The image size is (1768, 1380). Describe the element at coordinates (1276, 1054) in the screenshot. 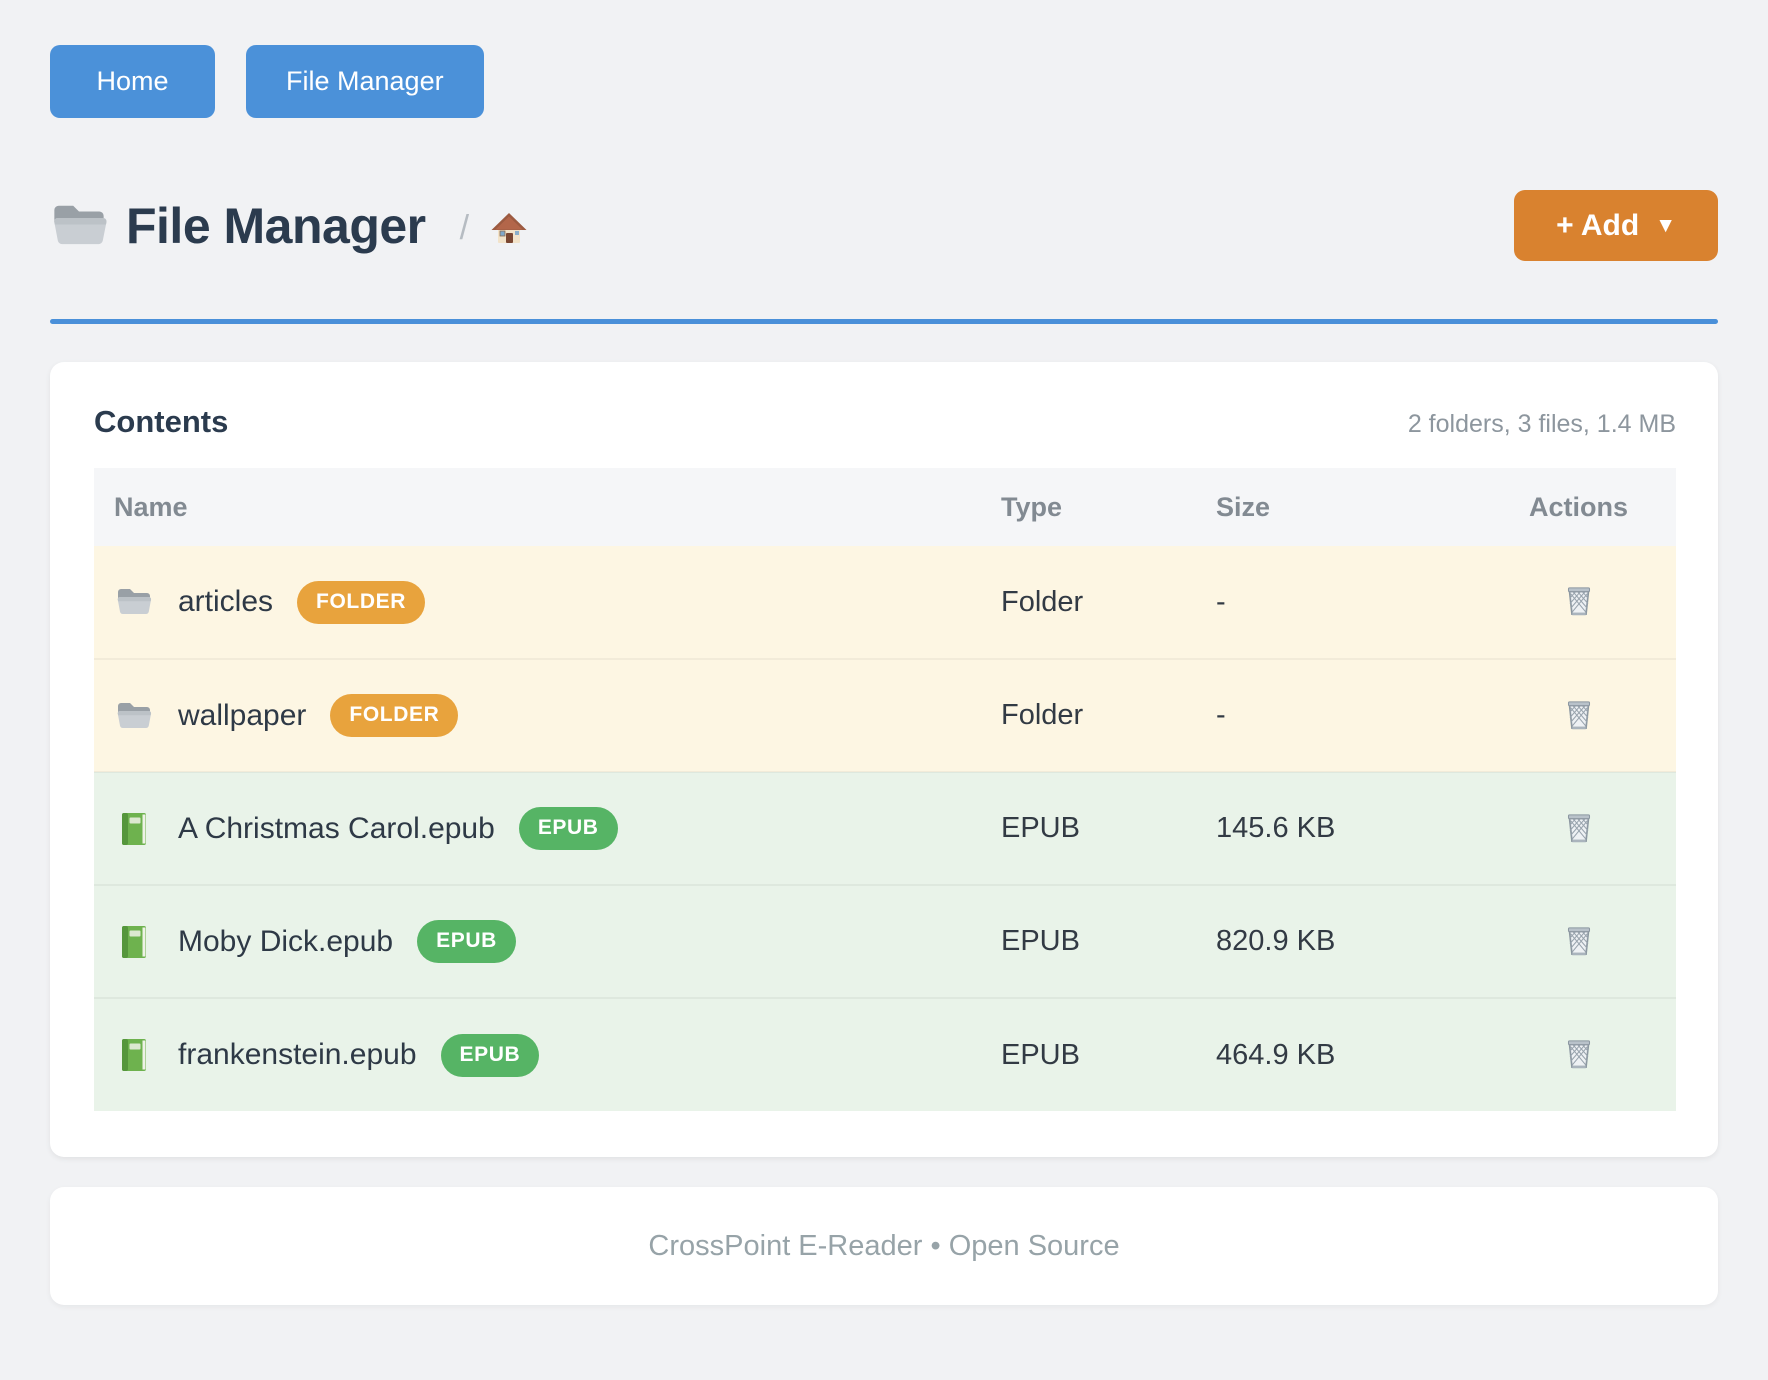

I see `size-cell: 464.9 KB` at that location.